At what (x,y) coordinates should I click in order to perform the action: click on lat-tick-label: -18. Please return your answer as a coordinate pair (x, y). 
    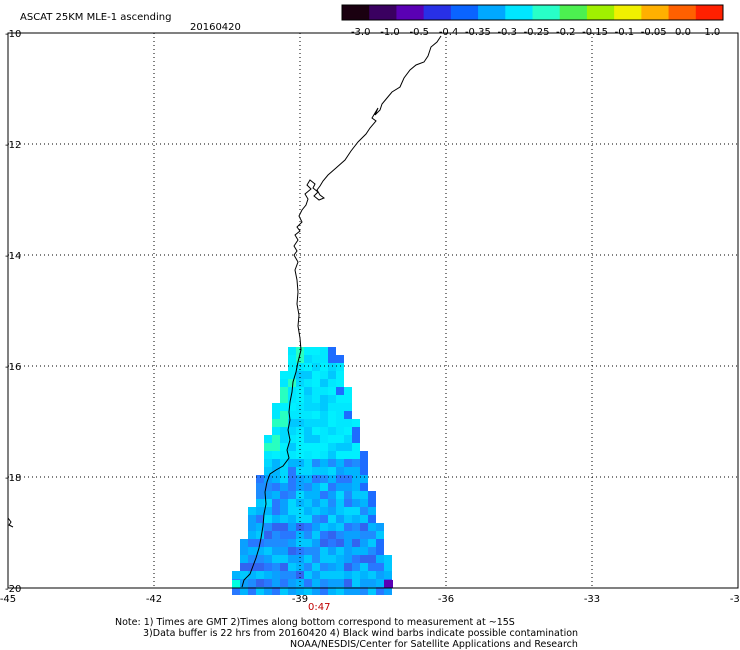
    Looking at the image, I should click on (13, 478).